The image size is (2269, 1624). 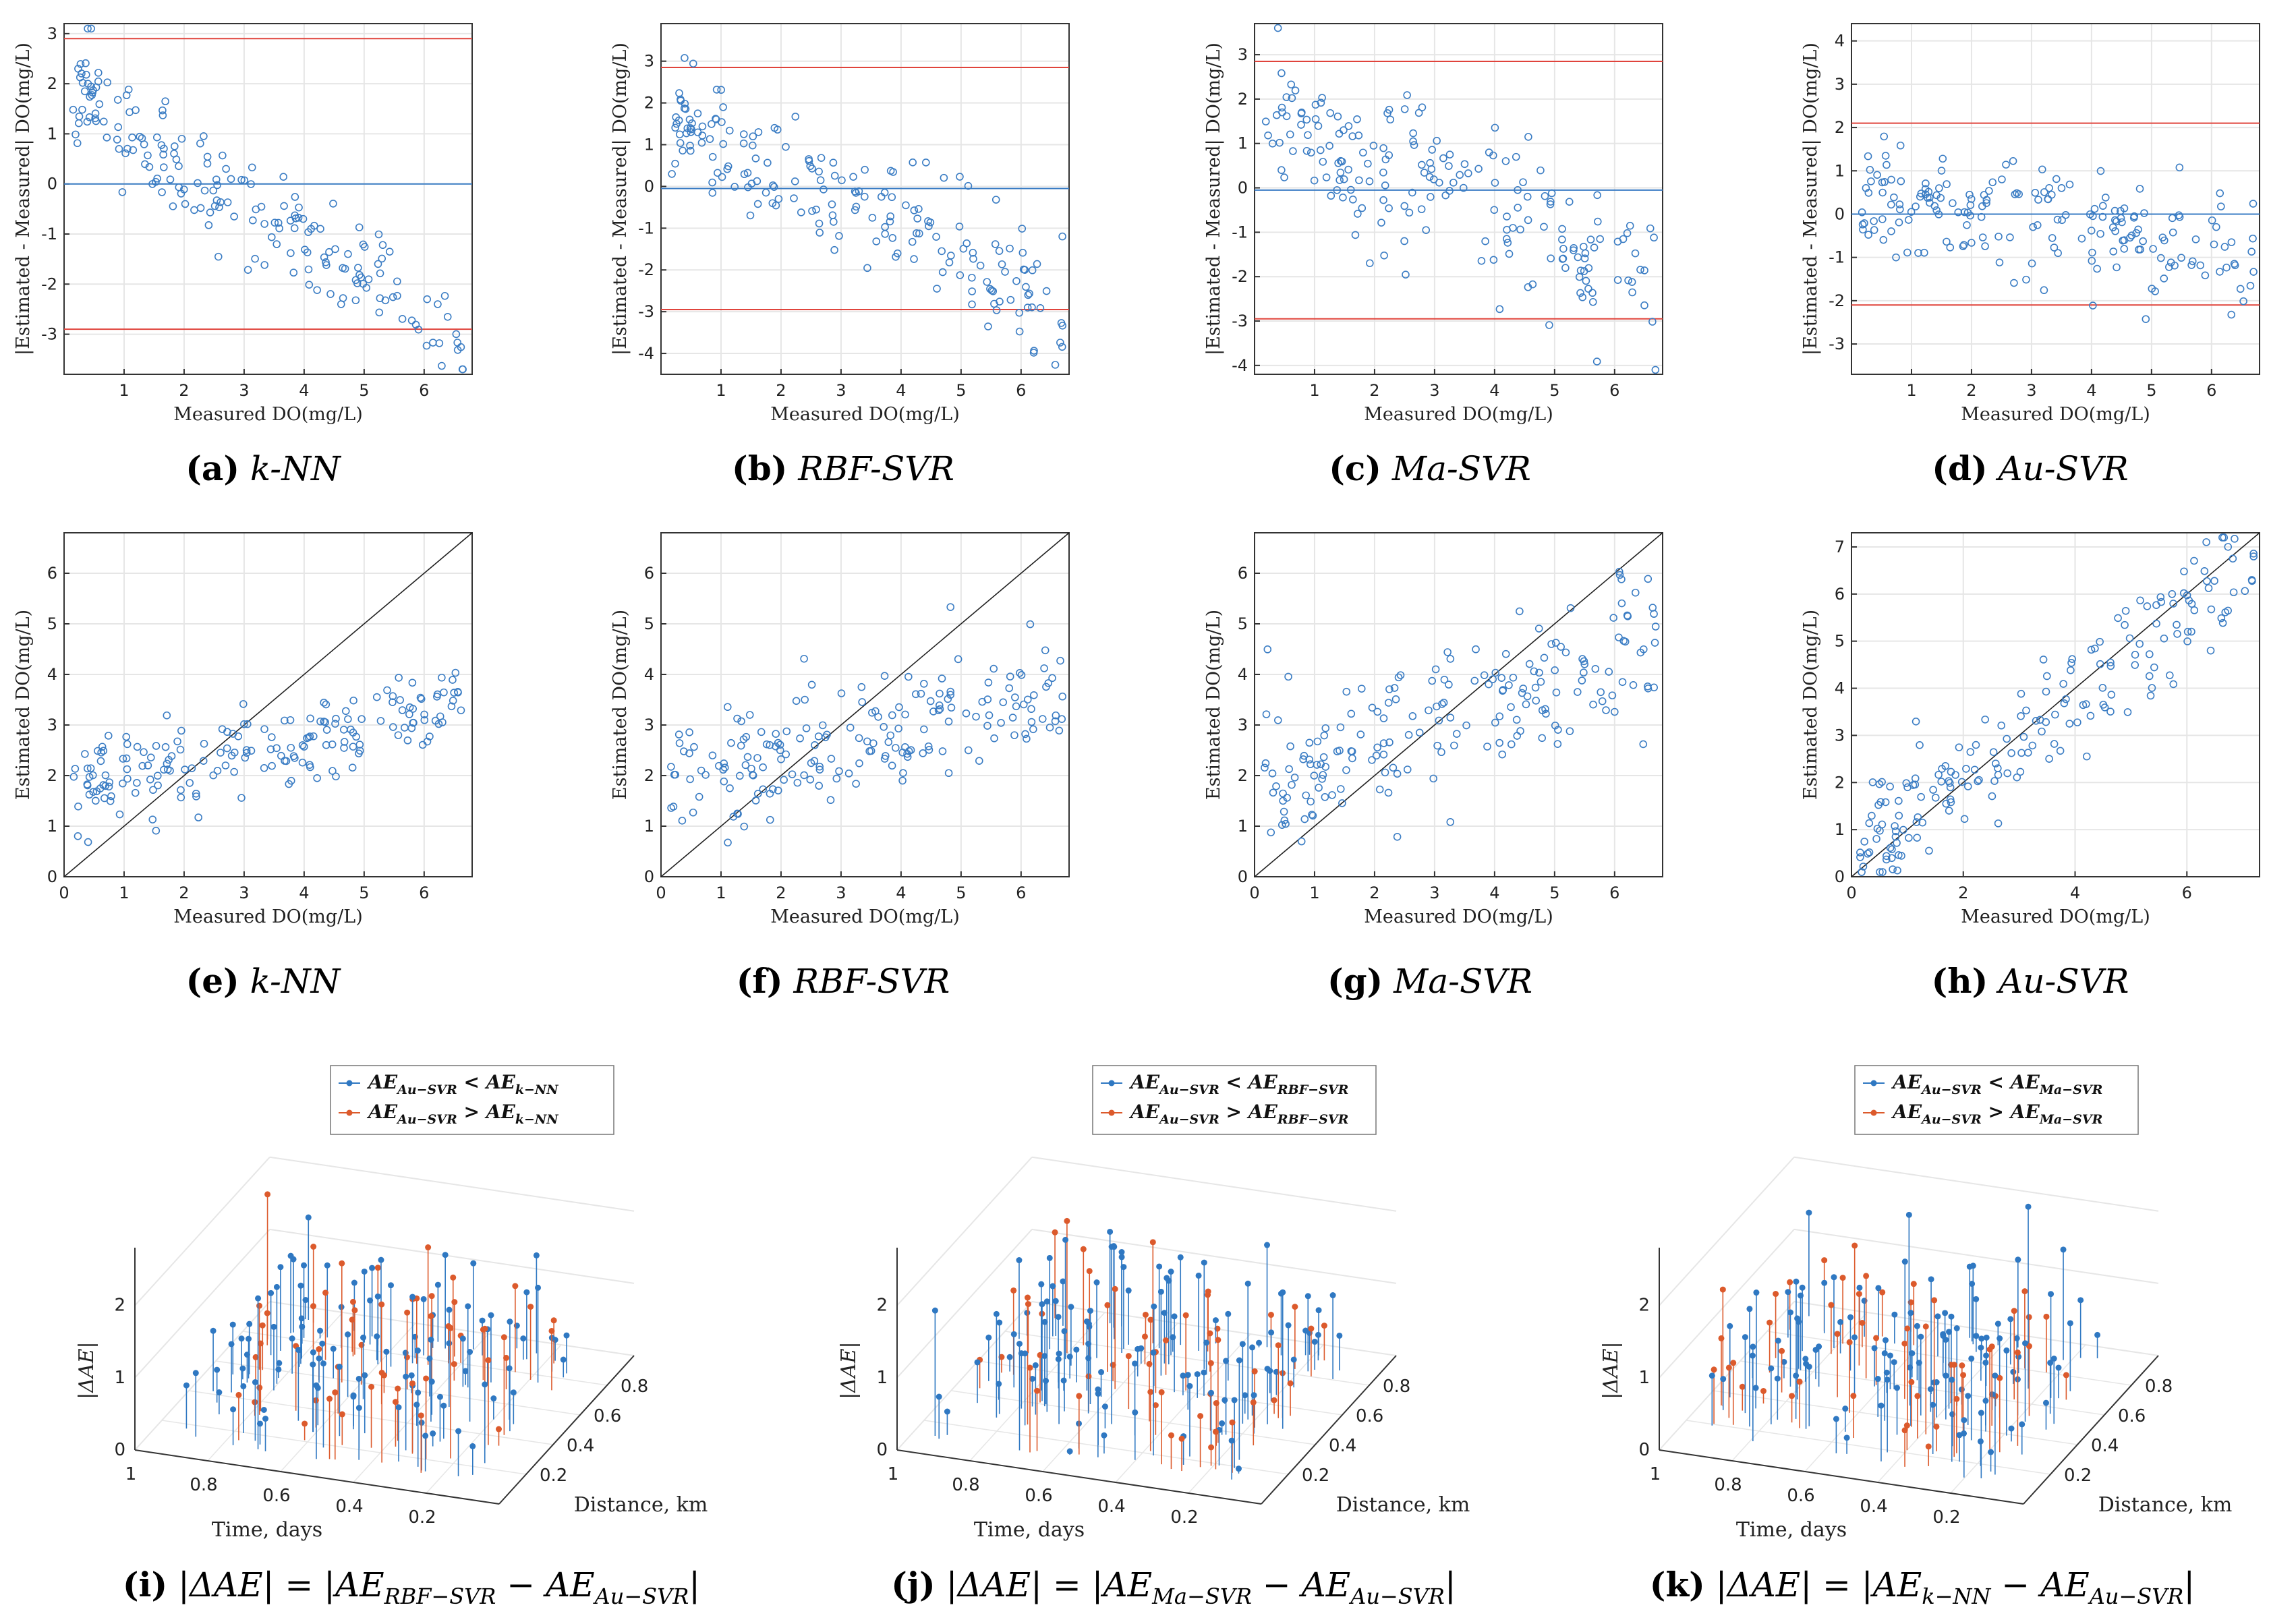 What do you see at coordinates (1554, 390) in the screenshot?
I see `x-tick-label: 5` at bounding box center [1554, 390].